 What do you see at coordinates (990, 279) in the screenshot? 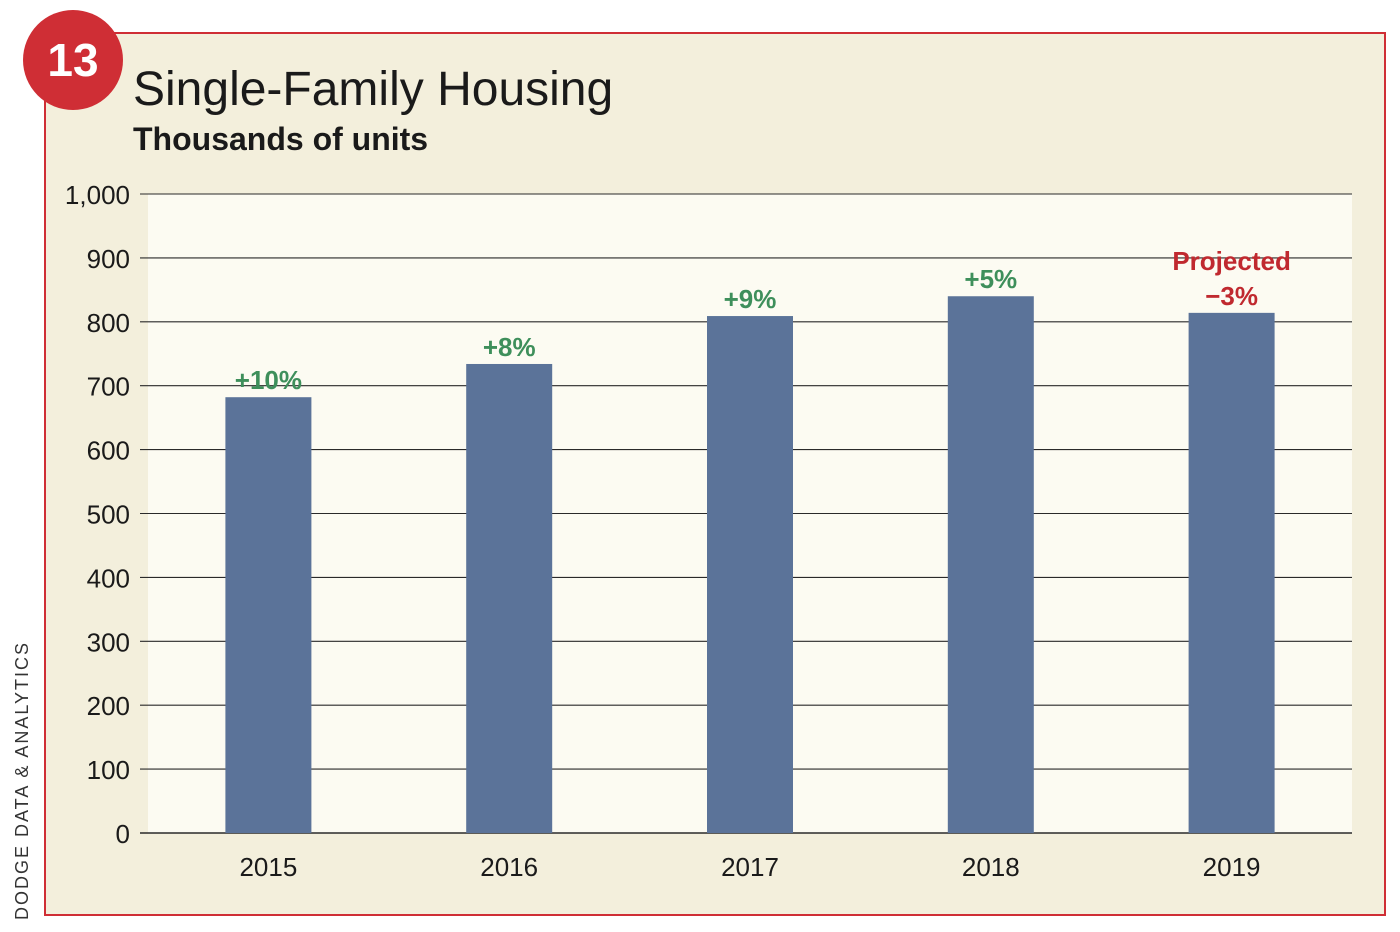
I see `data-label: +5%` at bounding box center [990, 279].